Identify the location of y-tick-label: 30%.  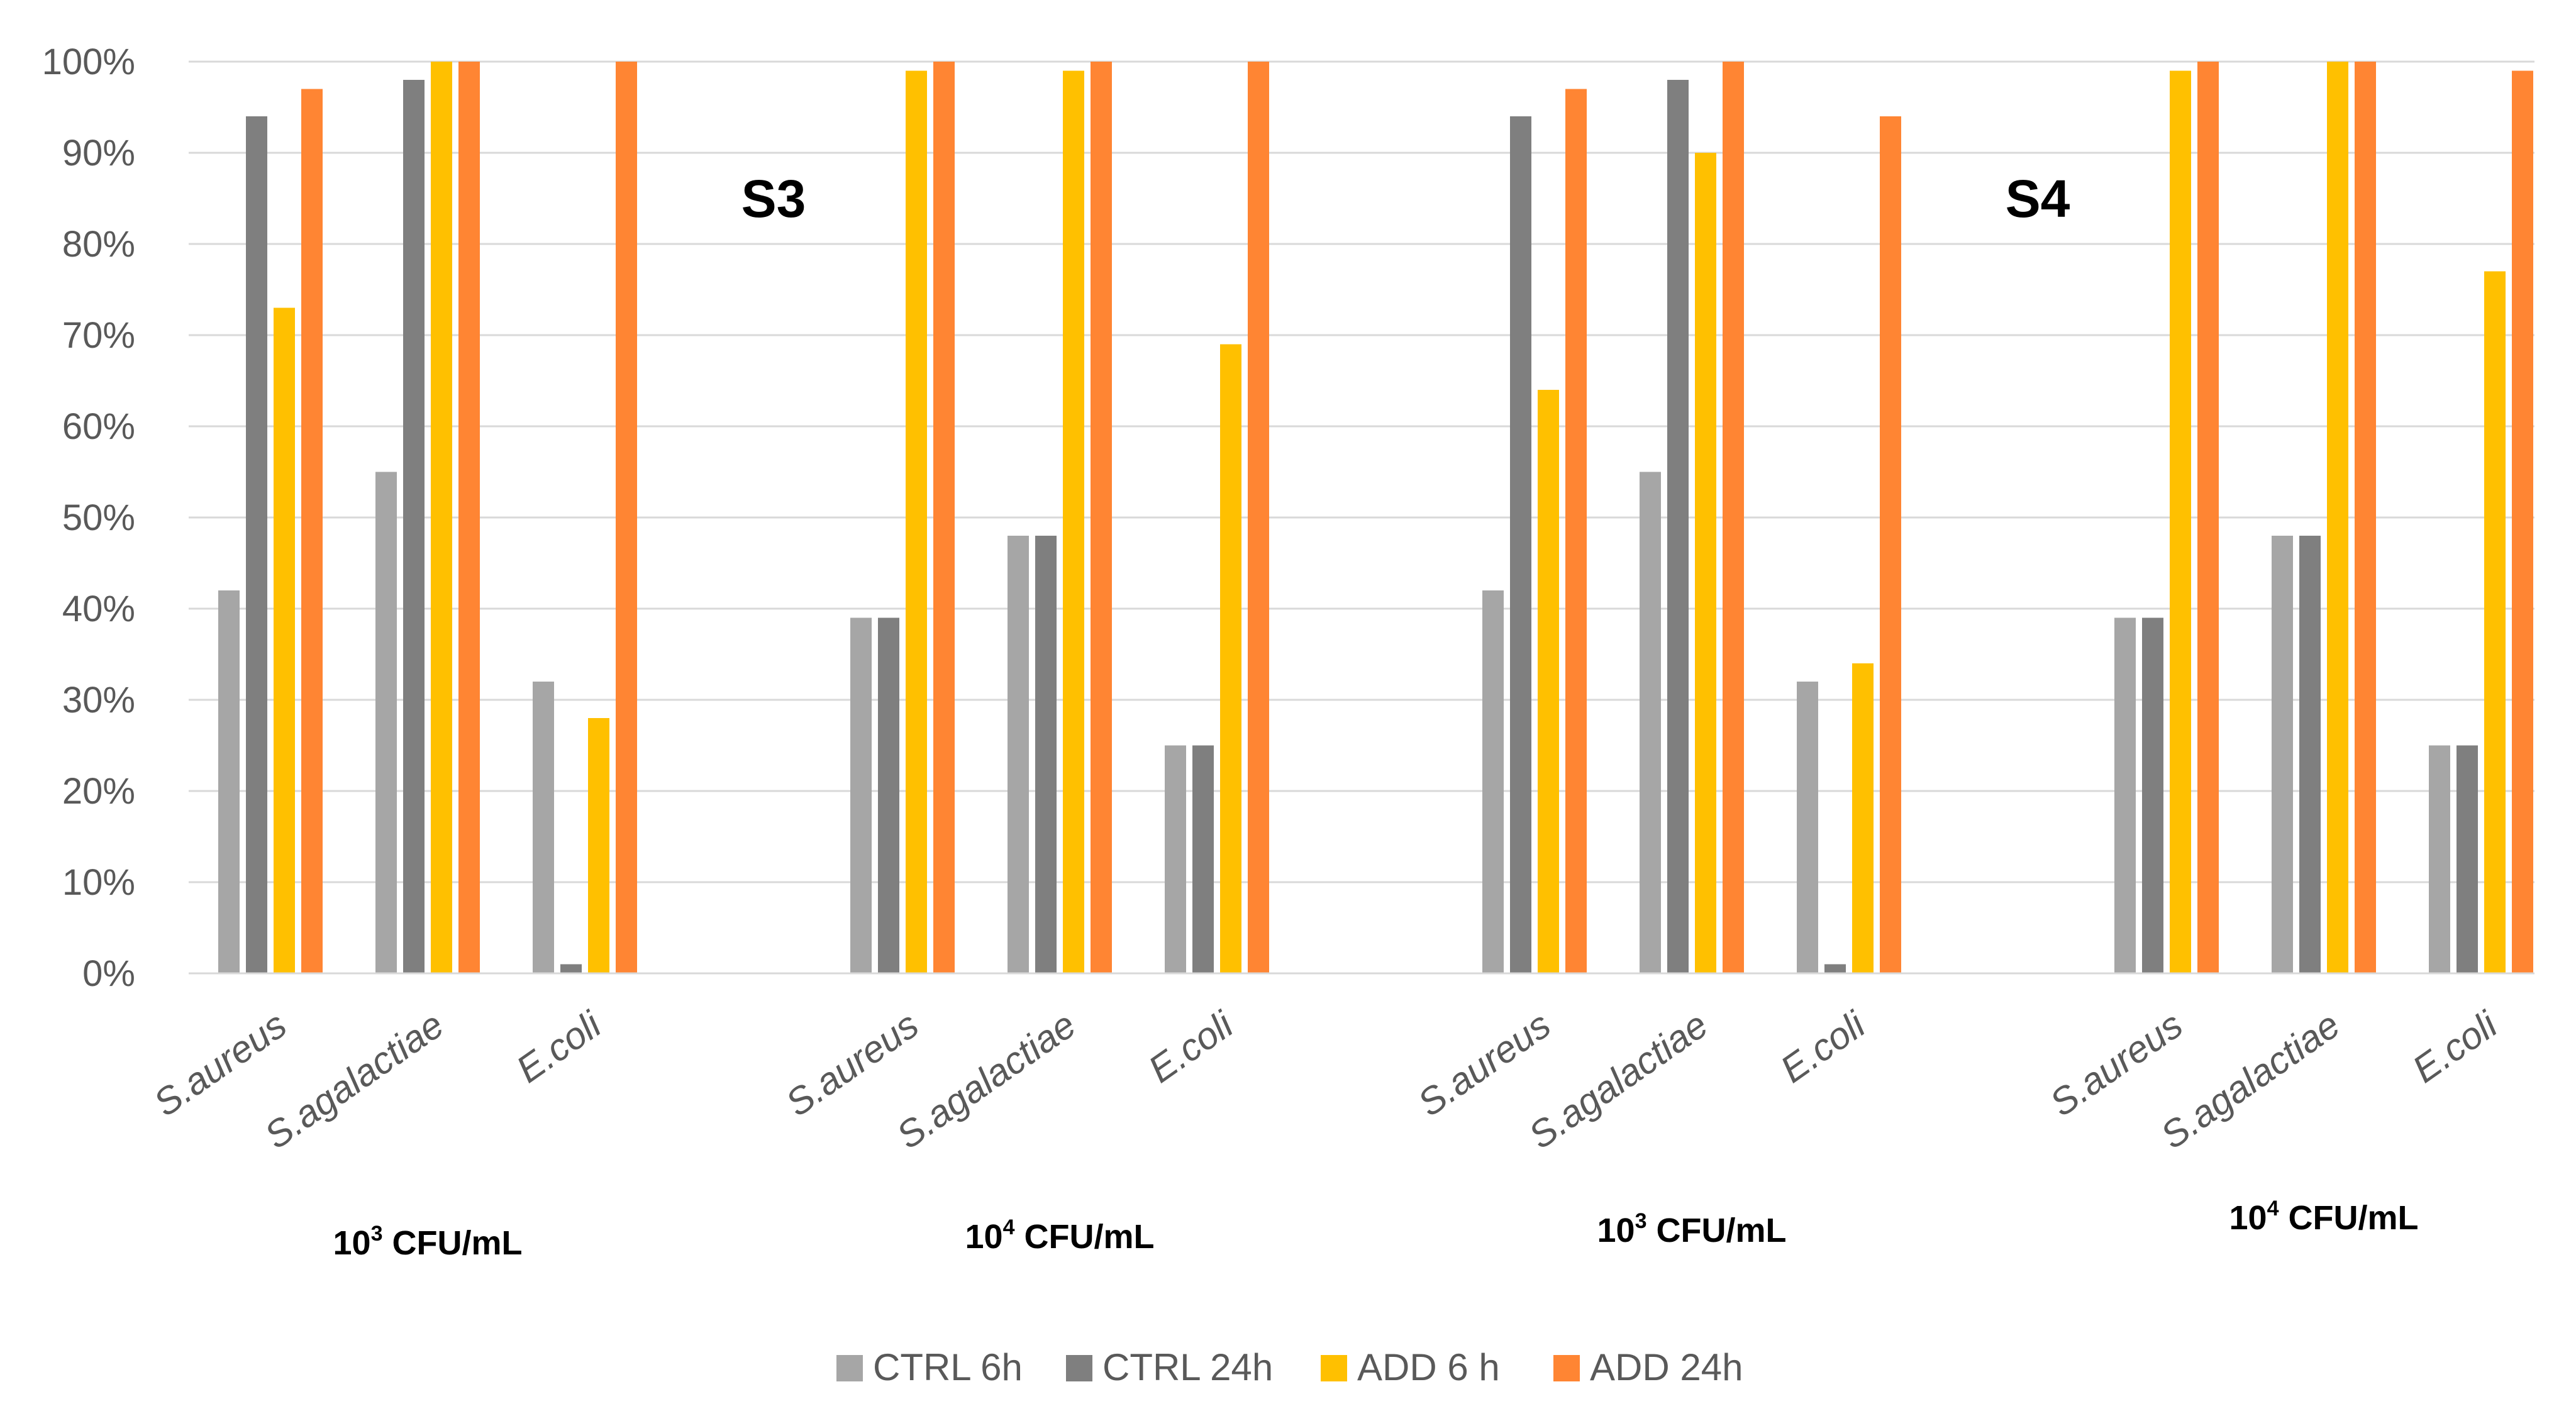
(98, 700).